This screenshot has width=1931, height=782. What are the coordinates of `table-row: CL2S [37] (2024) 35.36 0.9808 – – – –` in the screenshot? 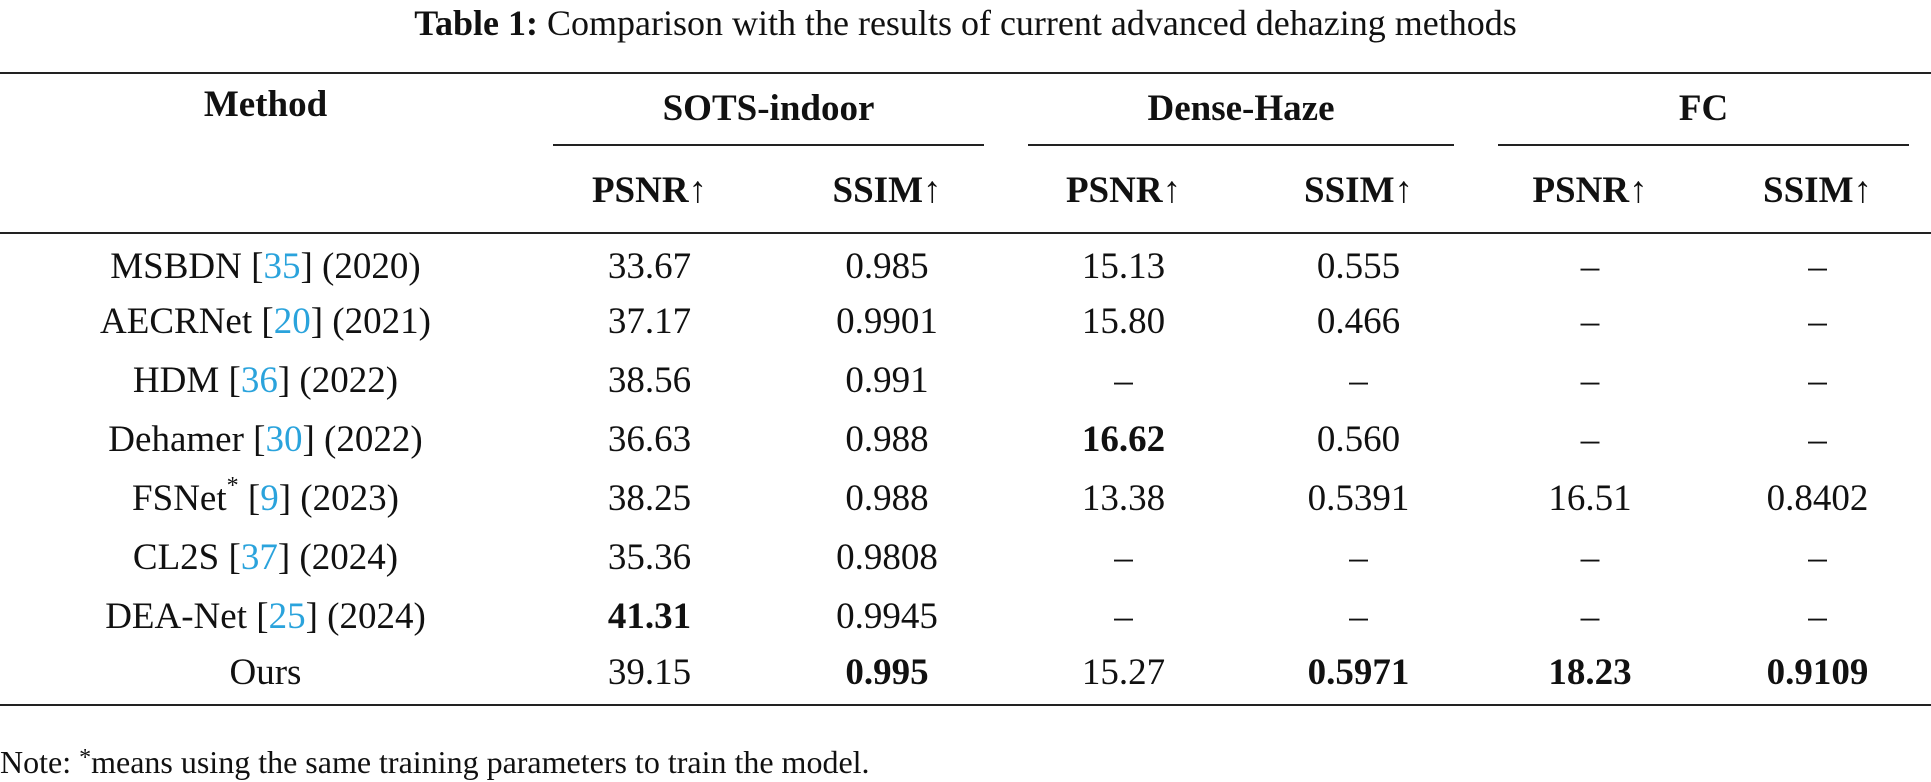 It's located at (965, 557).